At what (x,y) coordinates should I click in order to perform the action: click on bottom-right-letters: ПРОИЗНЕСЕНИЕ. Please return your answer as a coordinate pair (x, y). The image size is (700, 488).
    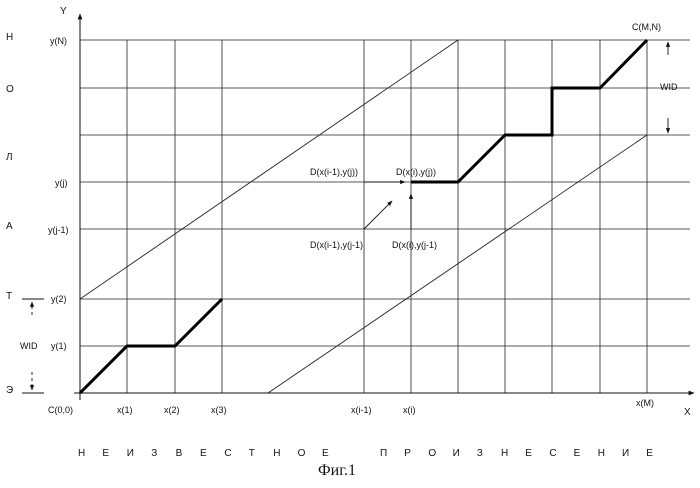
    Looking at the image, I should click on (516, 453).